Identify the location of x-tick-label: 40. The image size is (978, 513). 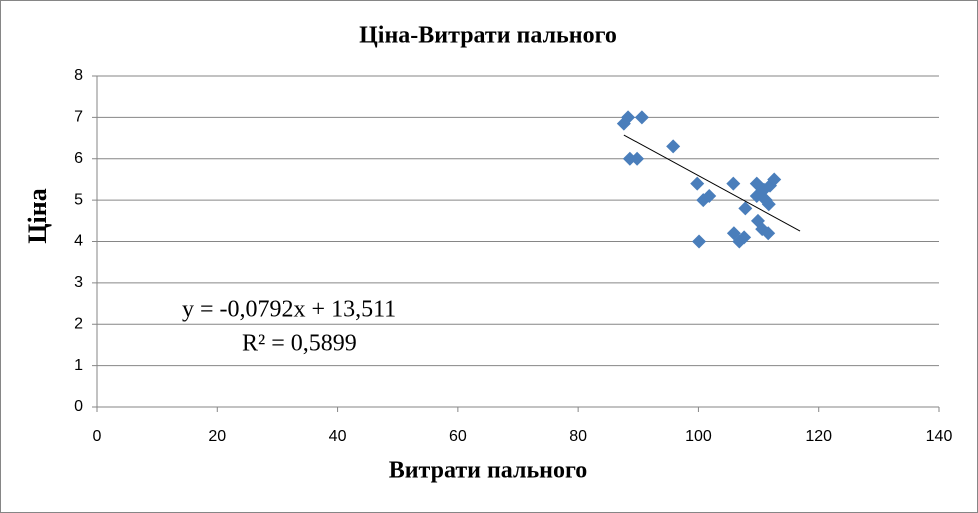
(338, 436).